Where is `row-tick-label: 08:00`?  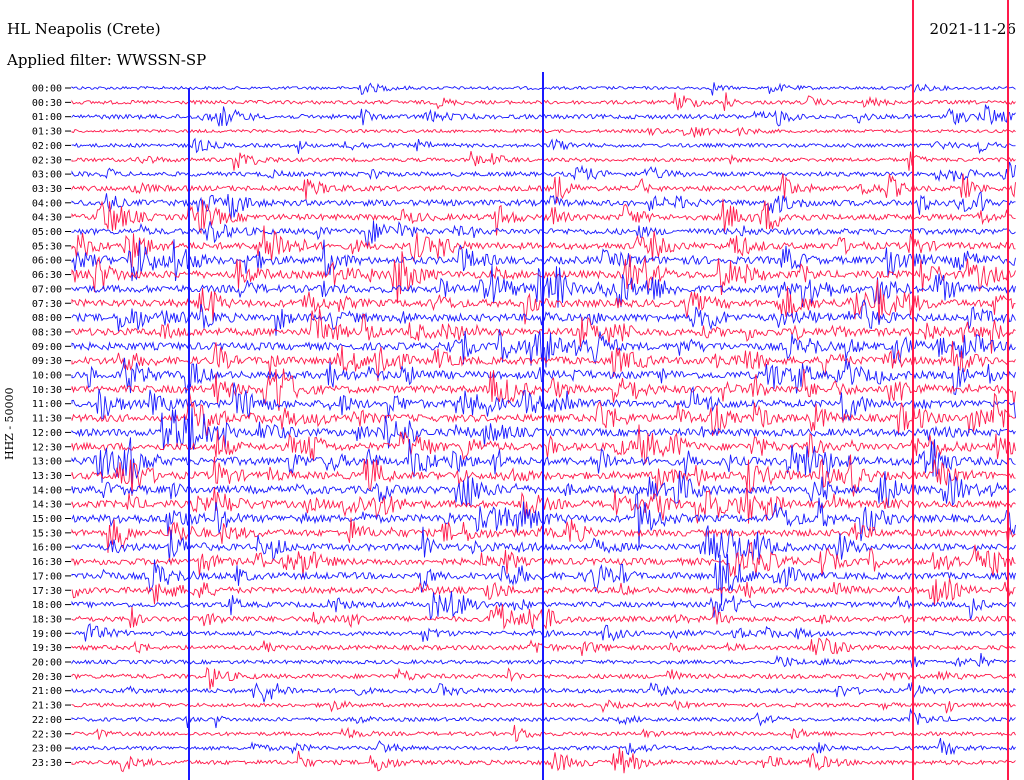
row-tick-label: 08:00 is located at coordinates (47, 318).